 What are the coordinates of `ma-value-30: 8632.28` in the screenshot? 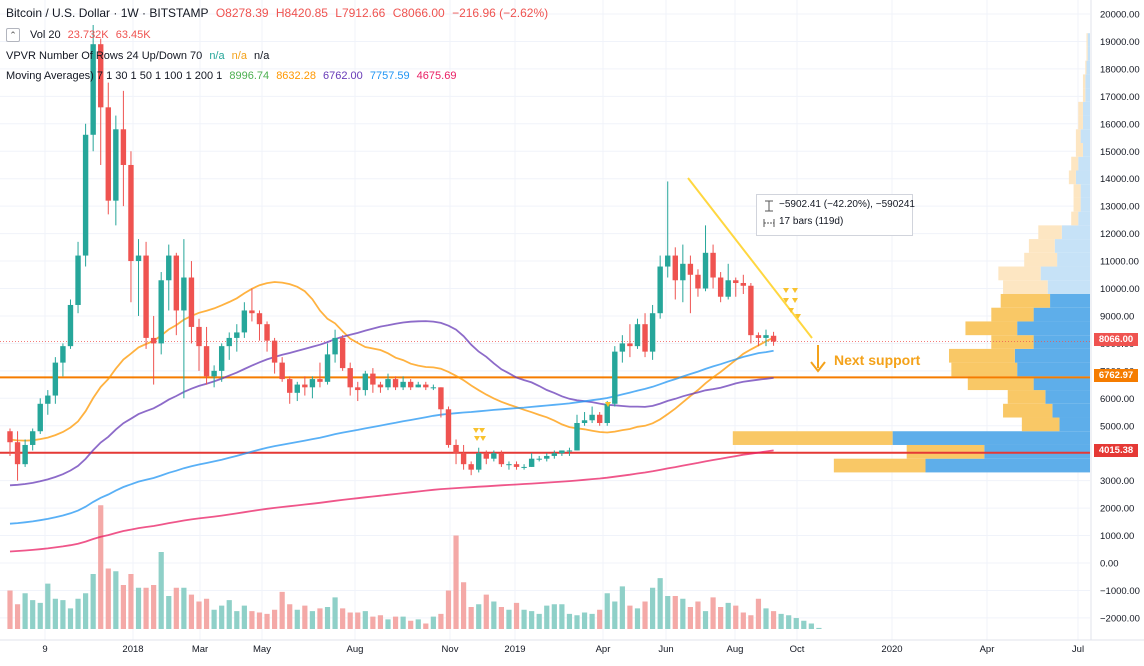 It's located at (296, 76).